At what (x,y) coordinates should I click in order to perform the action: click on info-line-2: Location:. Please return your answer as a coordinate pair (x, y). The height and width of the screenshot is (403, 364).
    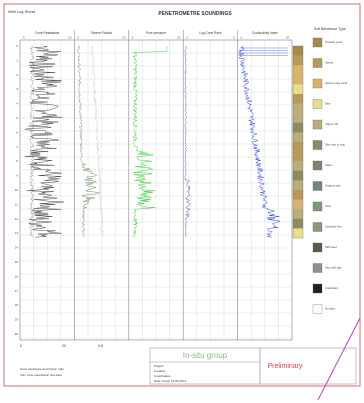
    Looking at the image, I should click on (160, 371).